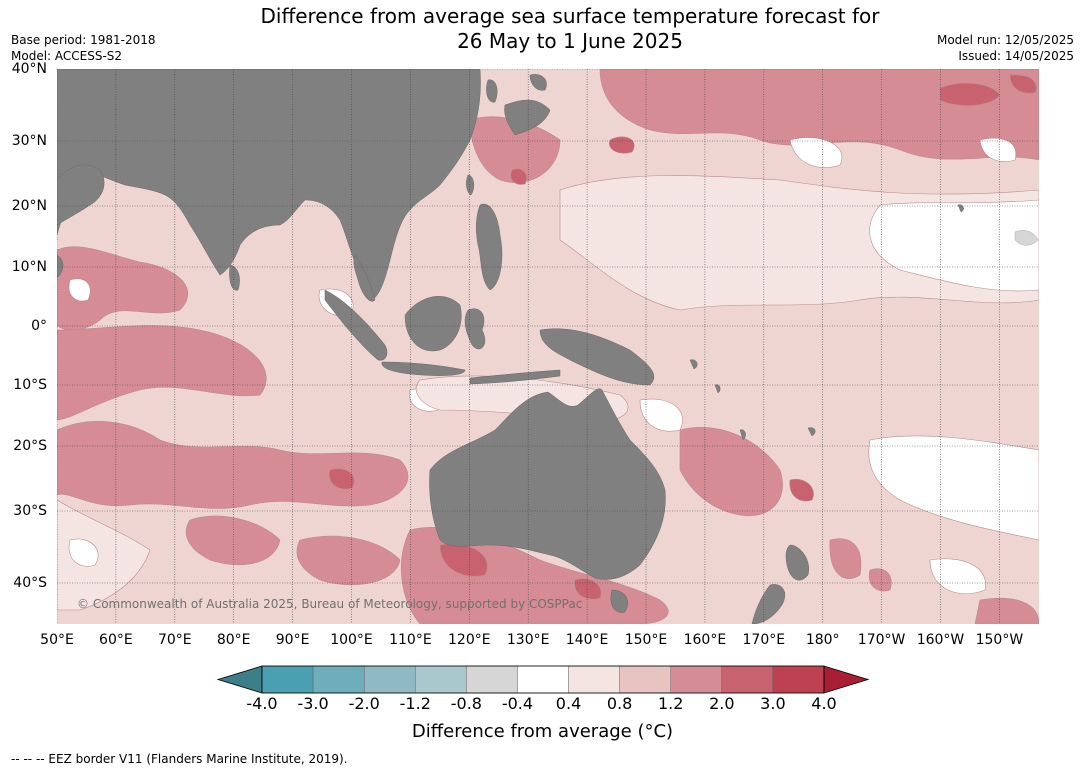 Image resolution: width=1085 pixels, height=770 pixels. Describe the element at coordinates (940, 640) in the screenshot. I see `longitude-label: 160°W` at that location.